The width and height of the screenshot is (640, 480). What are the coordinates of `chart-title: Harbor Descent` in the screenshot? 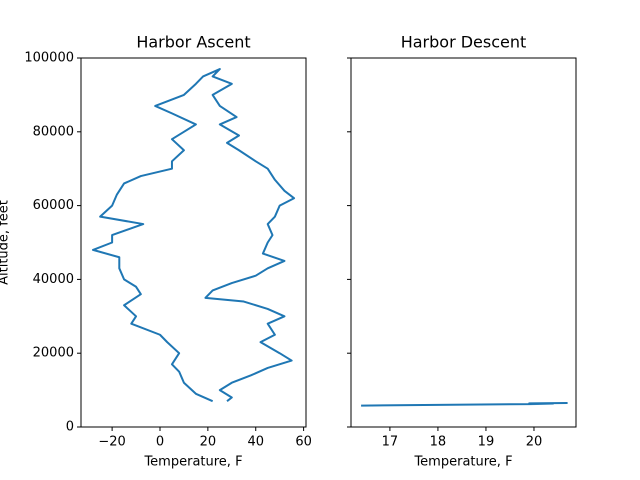 It's located at (464, 42).